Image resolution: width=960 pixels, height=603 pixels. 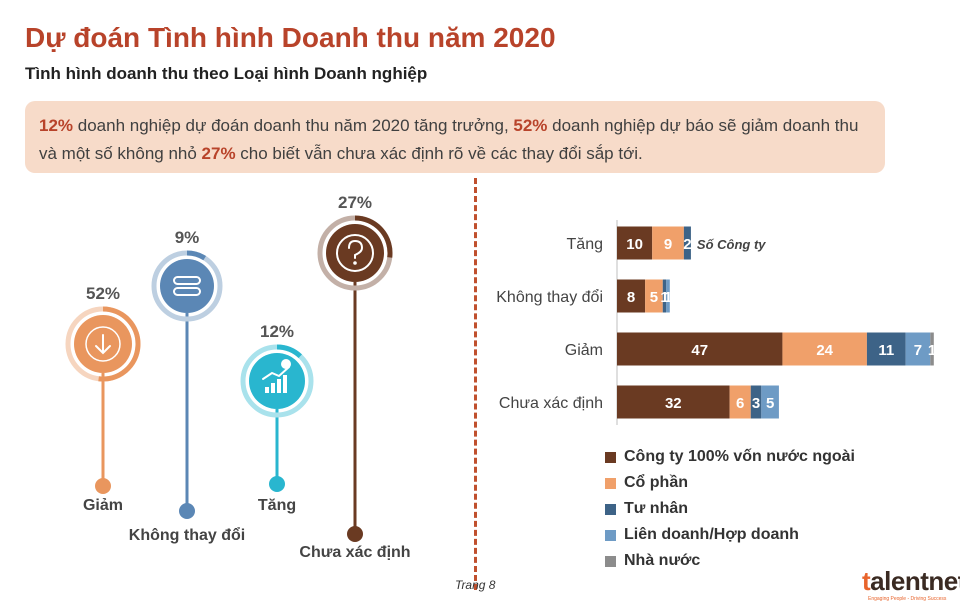 I want to click on question-icon, so click(x=355, y=253).